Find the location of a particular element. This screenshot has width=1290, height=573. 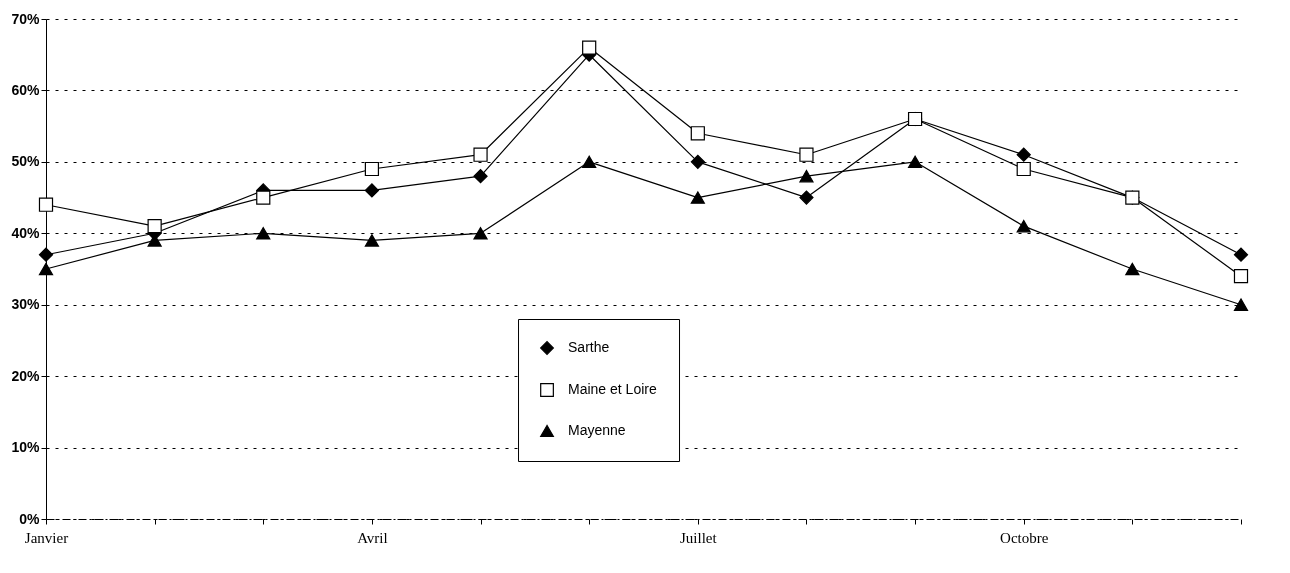

y-tick-label: 40% is located at coordinates (26, 232).